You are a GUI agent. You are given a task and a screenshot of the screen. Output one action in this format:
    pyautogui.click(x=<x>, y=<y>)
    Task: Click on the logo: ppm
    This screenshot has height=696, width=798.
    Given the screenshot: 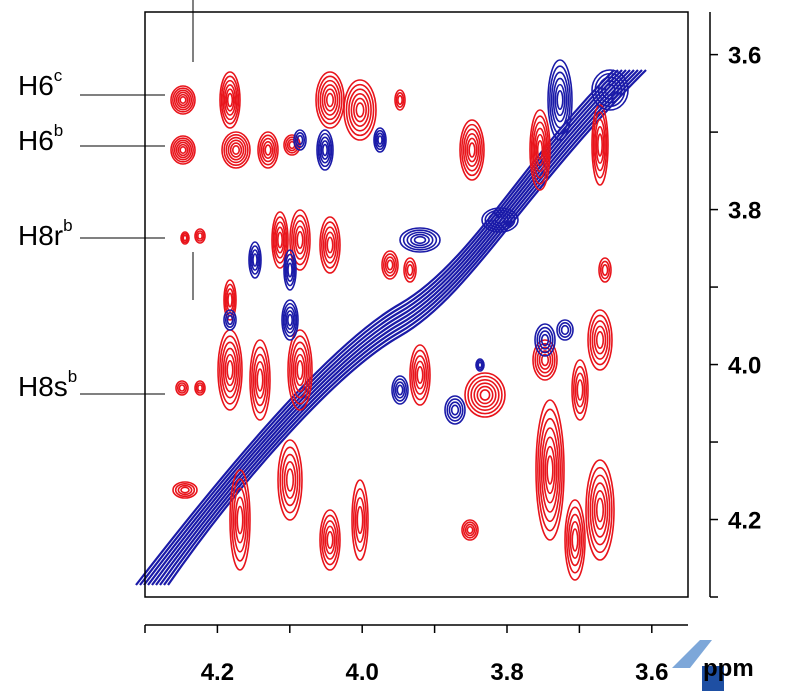 What is the action you would take?
    pyautogui.click(x=713, y=665)
    